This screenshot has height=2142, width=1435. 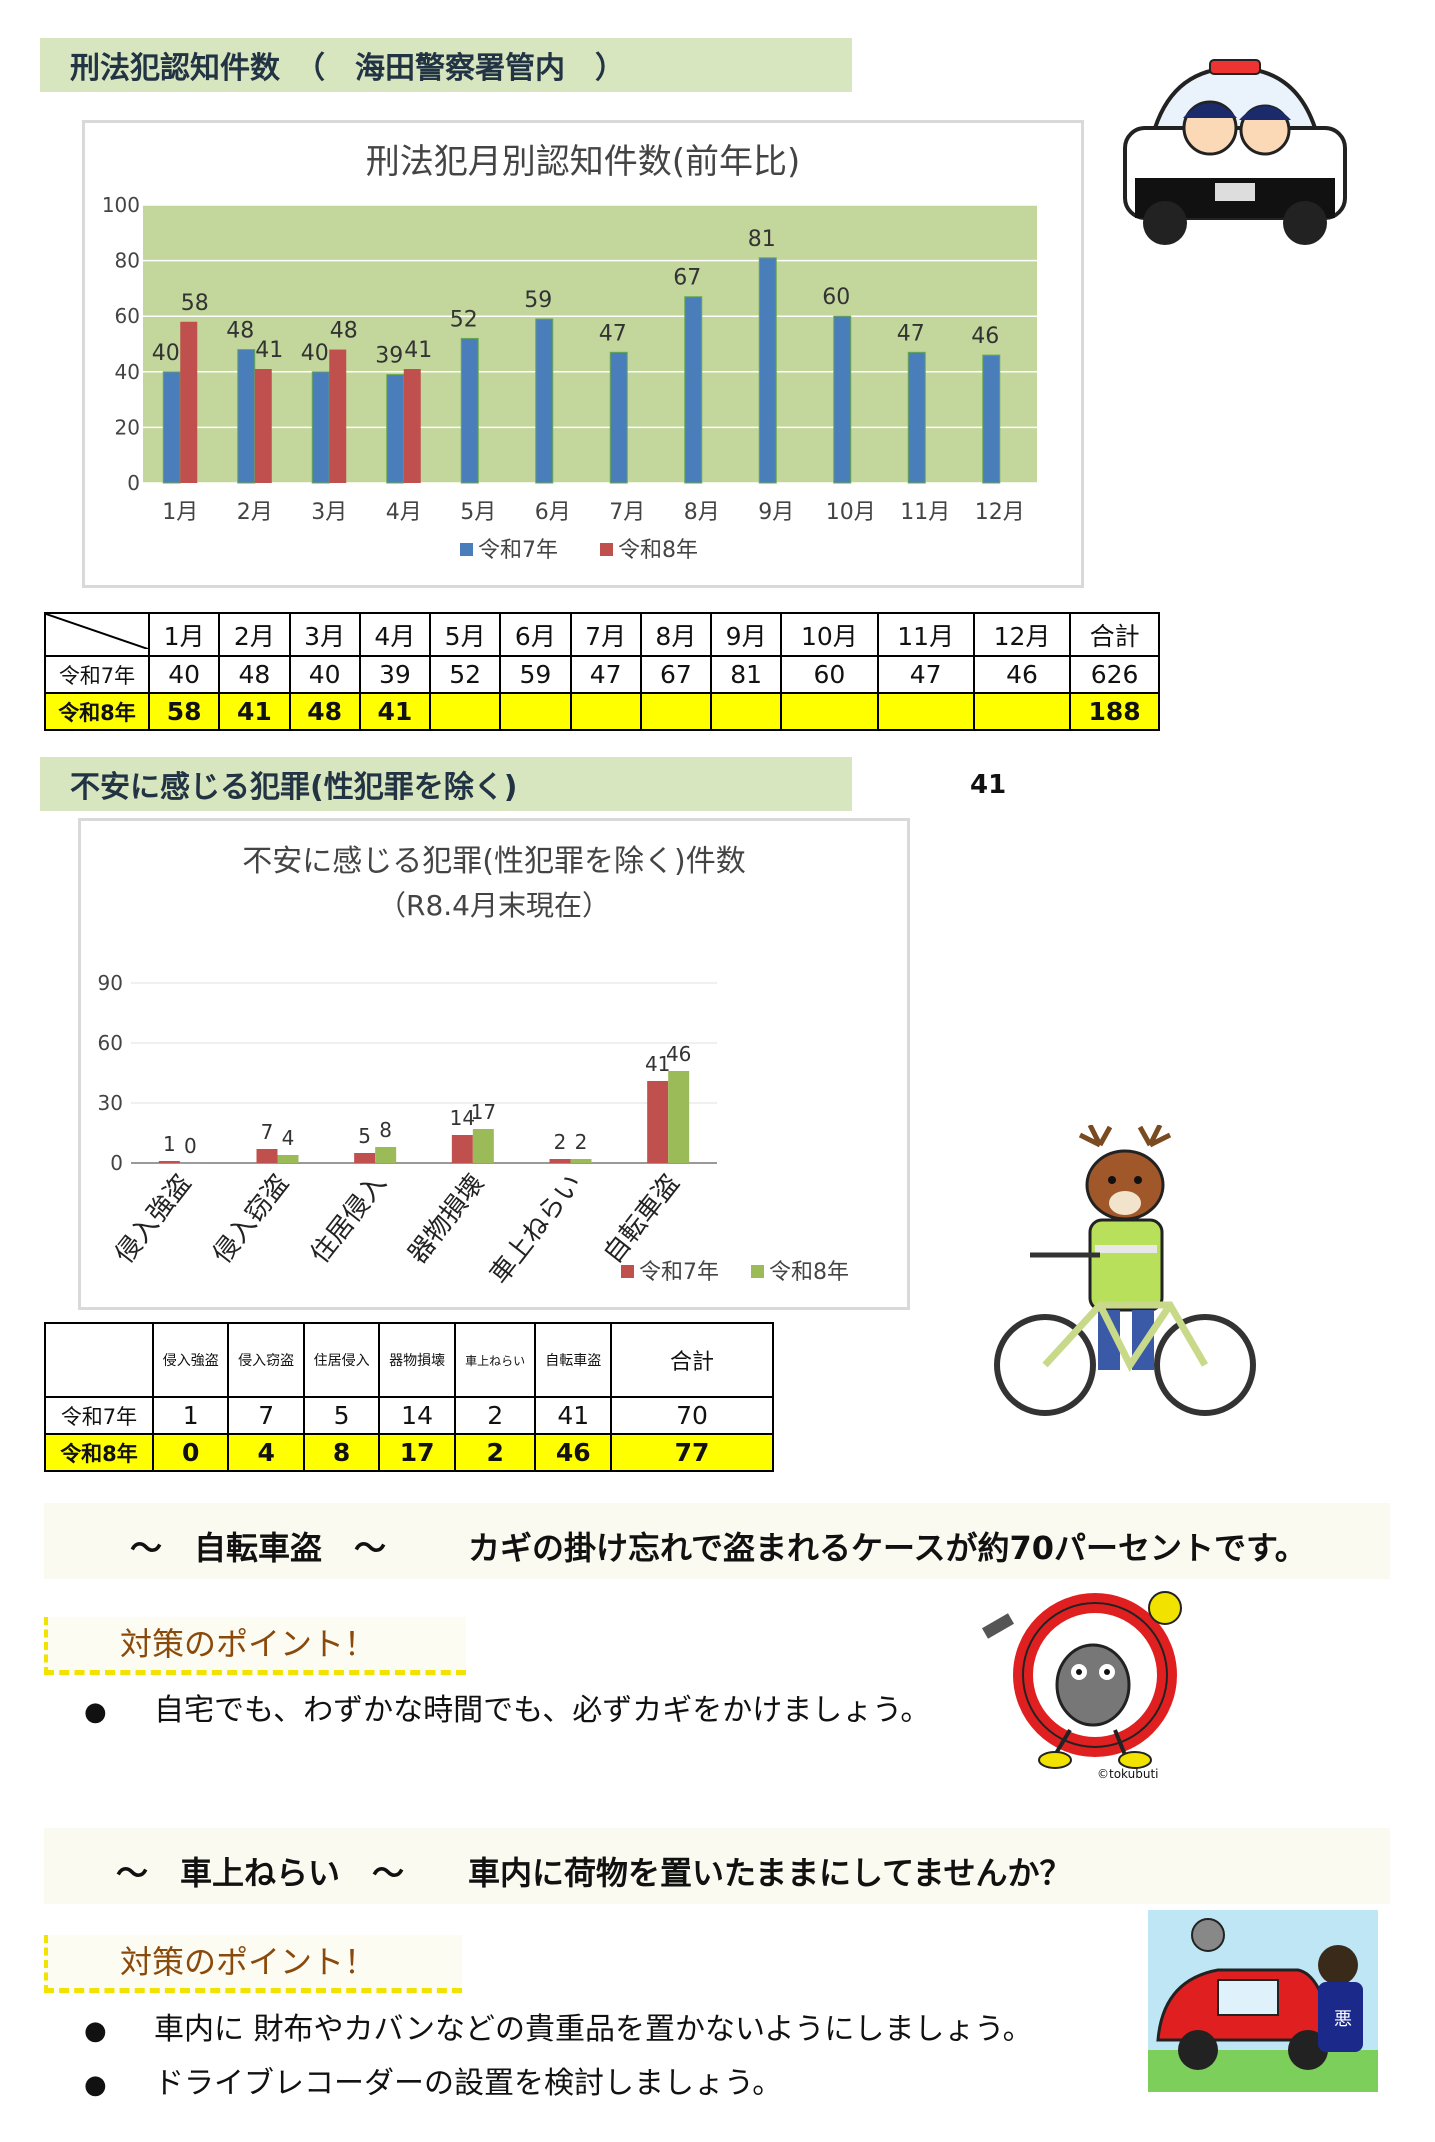 What do you see at coordinates (184, 711) in the screenshot?
I see `table-cell: 58` at bounding box center [184, 711].